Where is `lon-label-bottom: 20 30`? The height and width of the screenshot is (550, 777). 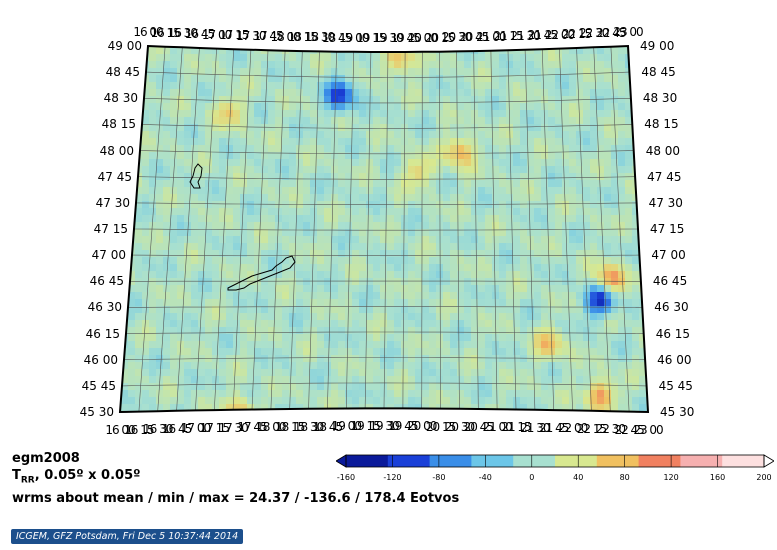 lon-label-bottom: 20 30 is located at coordinates (459, 426).